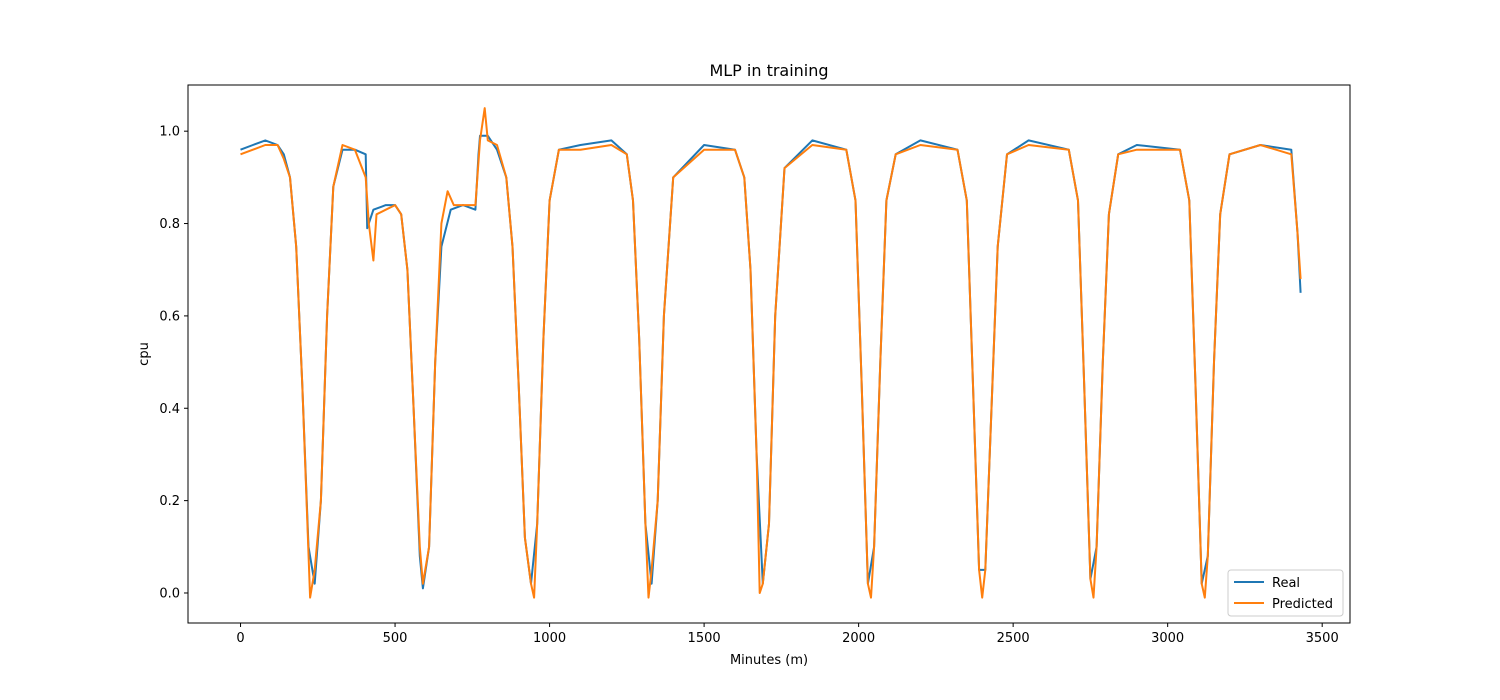 This screenshot has width=1500, height=700. What do you see at coordinates (1285, 593) in the screenshot?
I see `legend: Real Predicted` at bounding box center [1285, 593].